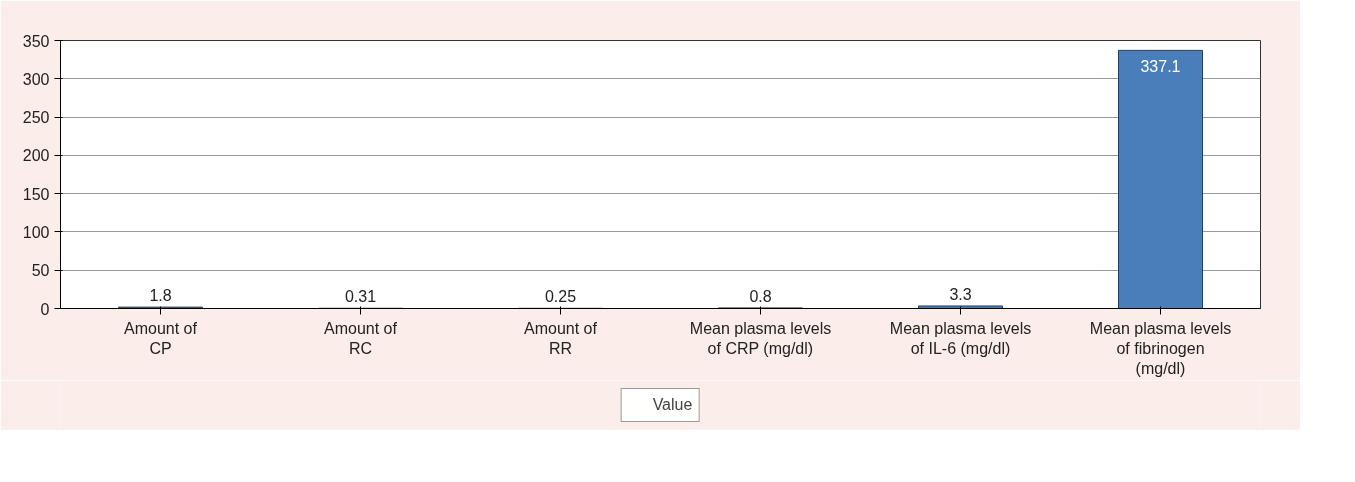 The width and height of the screenshot is (1355, 482). Describe the element at coordinates (45, 309) in the screenshot. I see `y-tick-label: 0` at that location.